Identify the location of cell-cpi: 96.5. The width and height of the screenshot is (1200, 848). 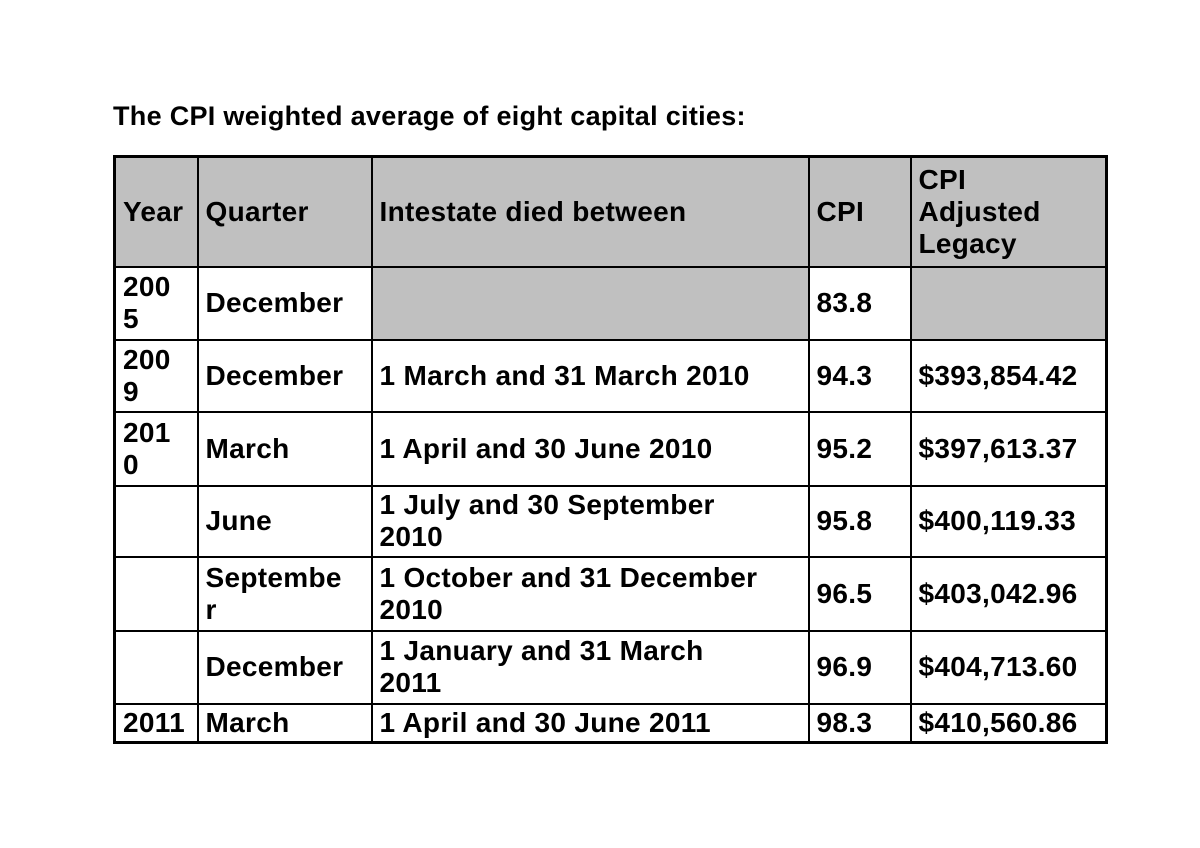
(859, 593).